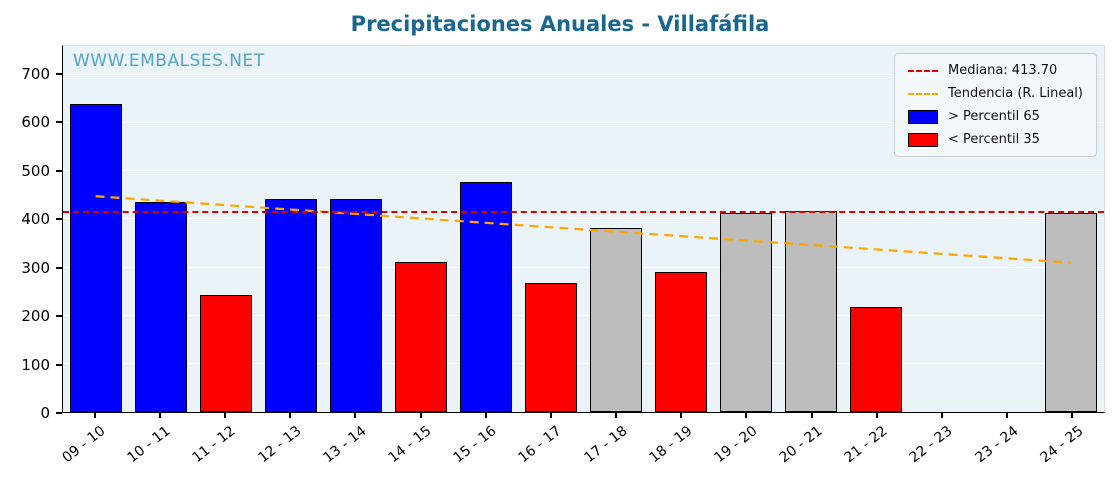 The width and height of the screenshot is (1120, 500). I want to click on y-axis: 0 100 200 300 400 500 600 700, so click(31, 233).